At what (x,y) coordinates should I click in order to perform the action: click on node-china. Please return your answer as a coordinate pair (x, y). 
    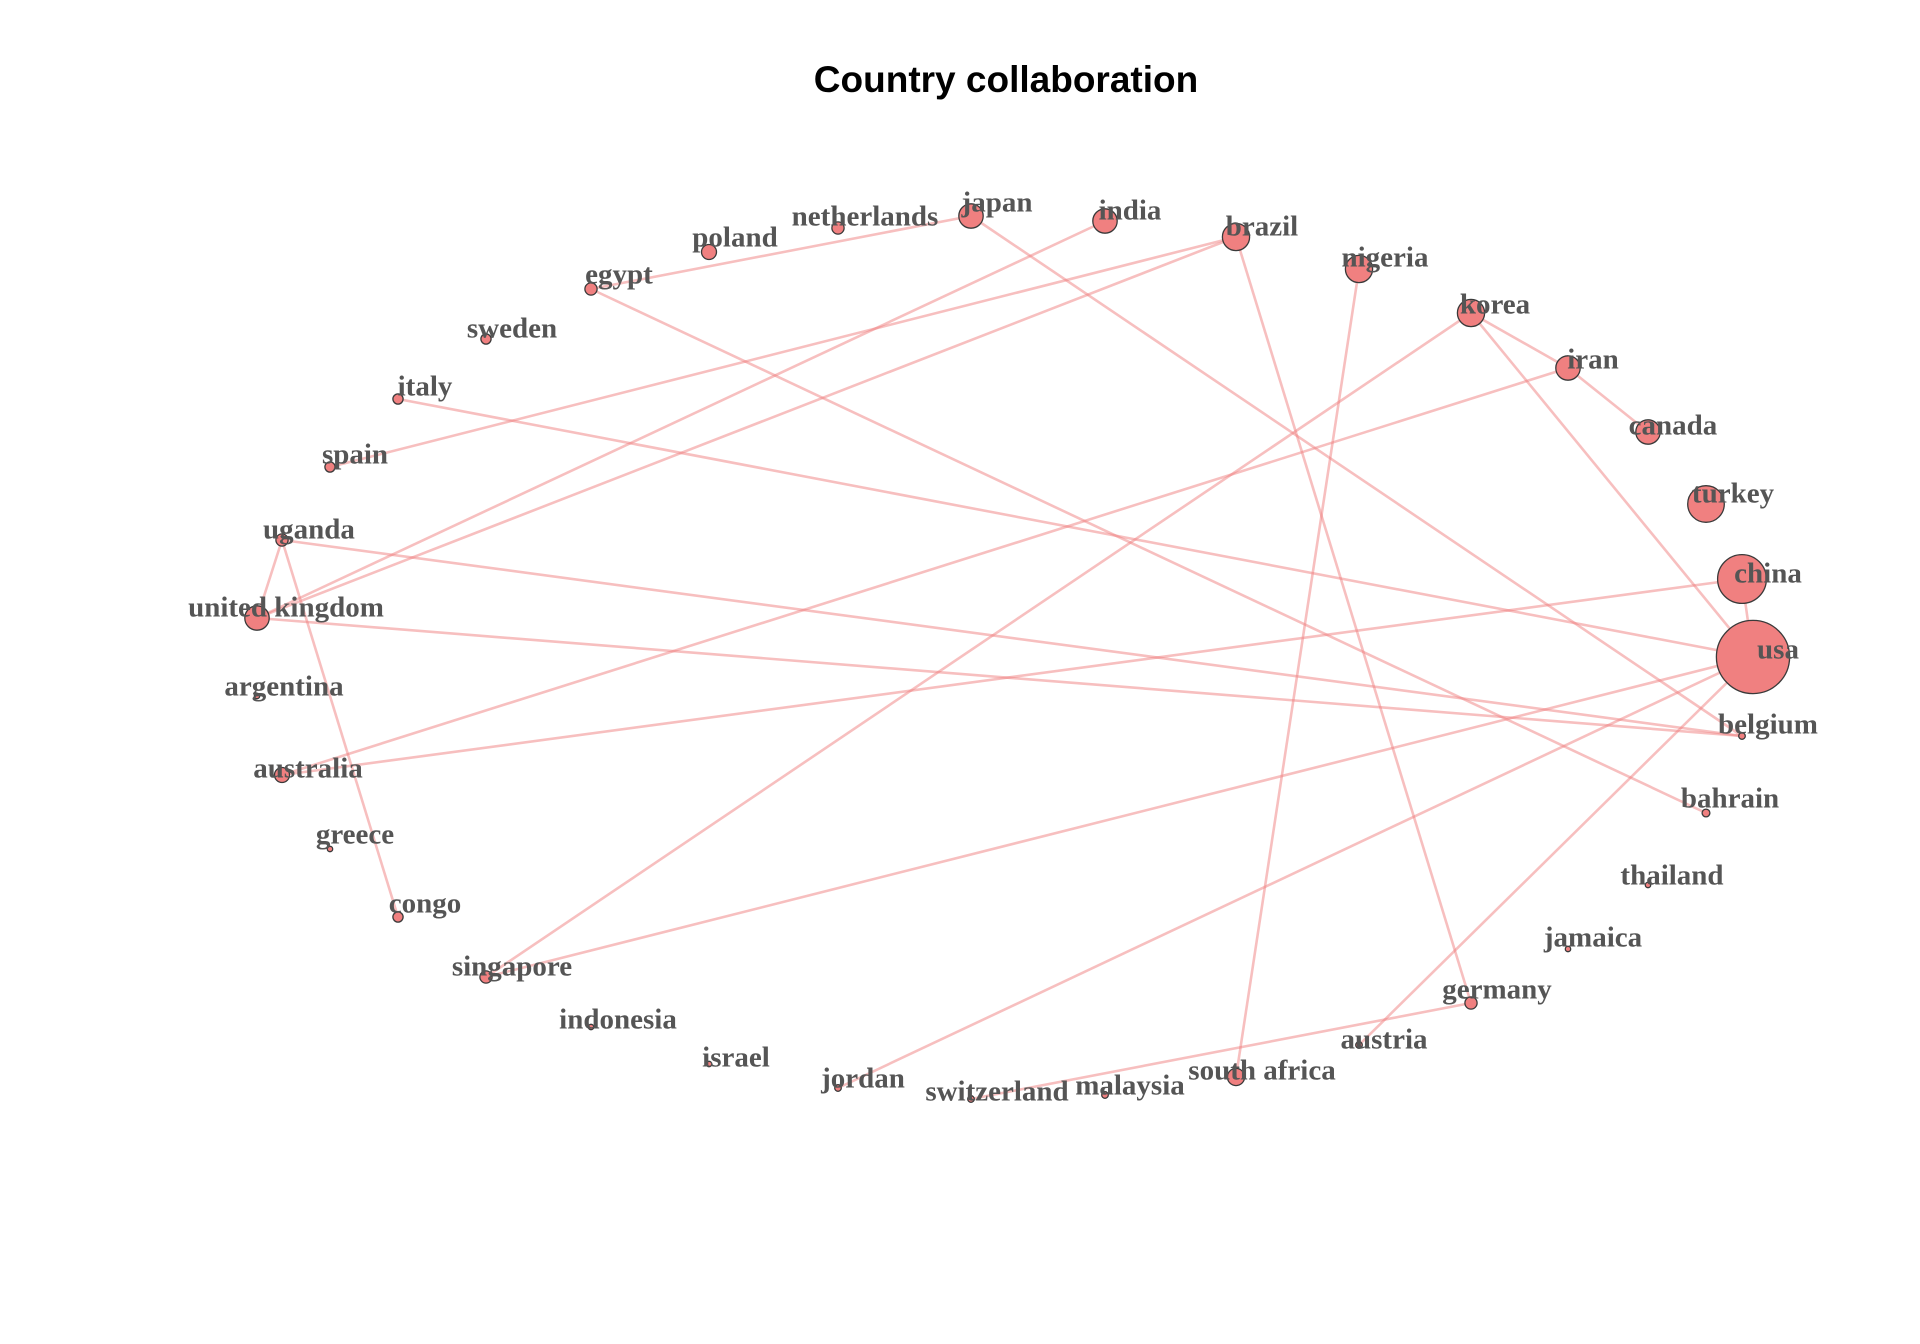
    Looking at the image, I should click on (1742, 579).